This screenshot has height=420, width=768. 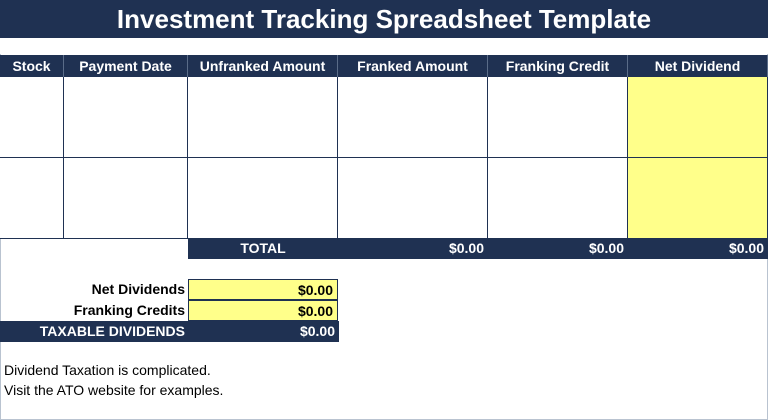 I want to click on note-line-2: Visit the ATO website for examples., so click(x=114, y=390).